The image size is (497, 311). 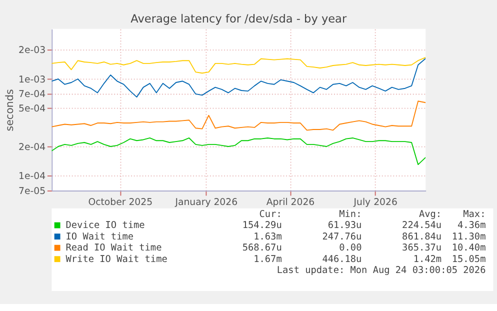 I want to click on text: 154.29u, so click(x=262, y=226).